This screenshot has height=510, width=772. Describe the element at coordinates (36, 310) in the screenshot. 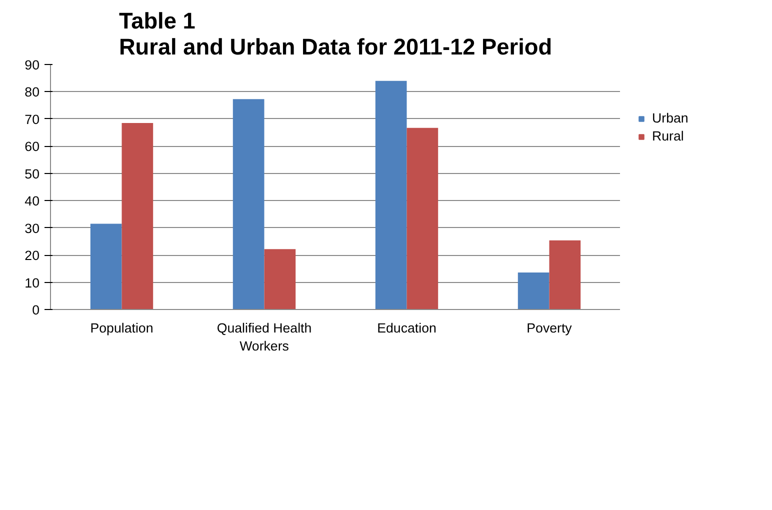

I see `y-tick-label: 0` at that location.